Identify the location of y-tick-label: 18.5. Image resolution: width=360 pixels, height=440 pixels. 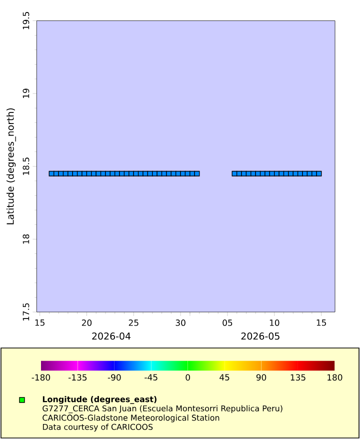
(26, 166).